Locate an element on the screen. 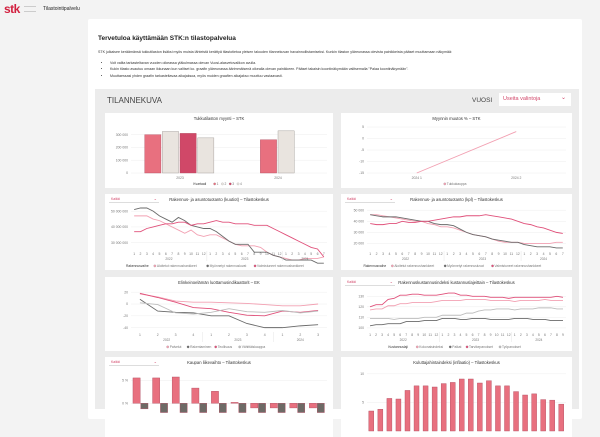 This screenshot has width=600, height=437. x-tick-label: 3 is located at coordinates (247, 335).